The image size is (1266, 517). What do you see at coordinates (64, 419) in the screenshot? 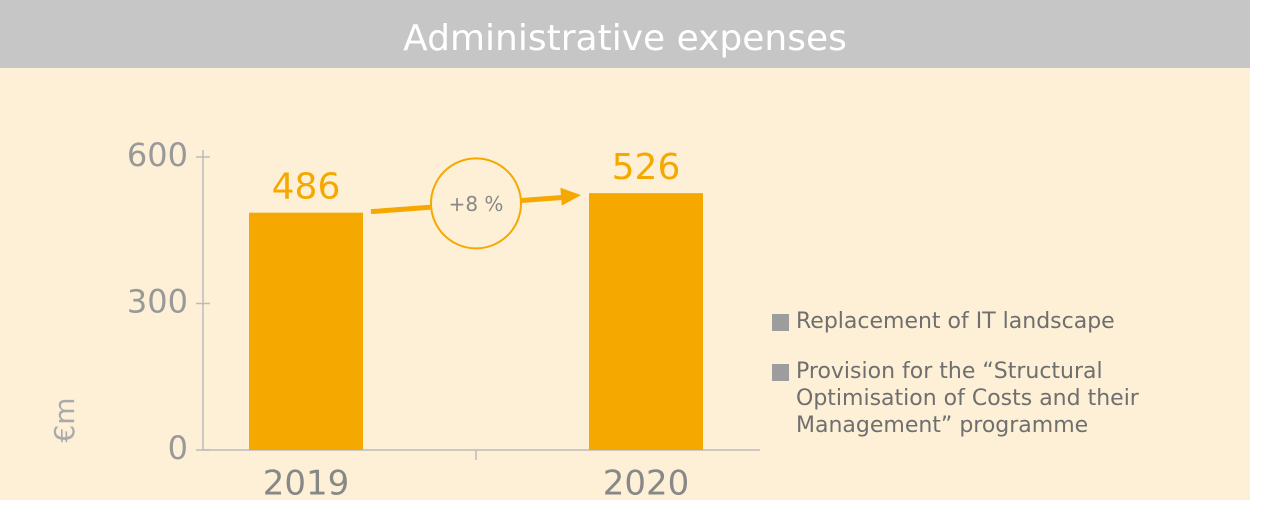
I see `y-axis-label: €m` at bounding box center [64, 419].